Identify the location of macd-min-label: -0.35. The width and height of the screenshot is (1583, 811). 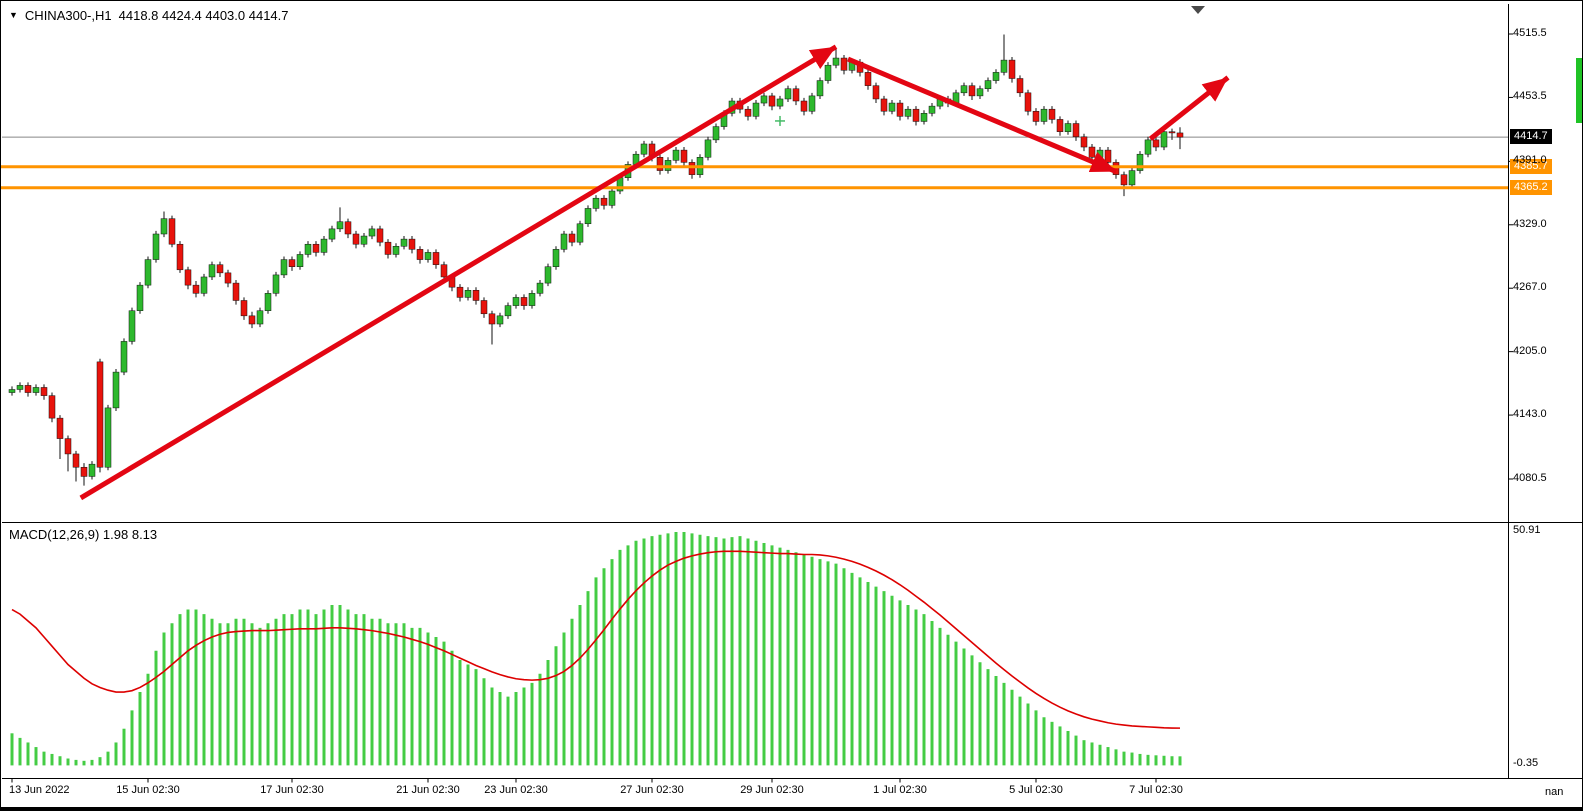
(1526, 763).